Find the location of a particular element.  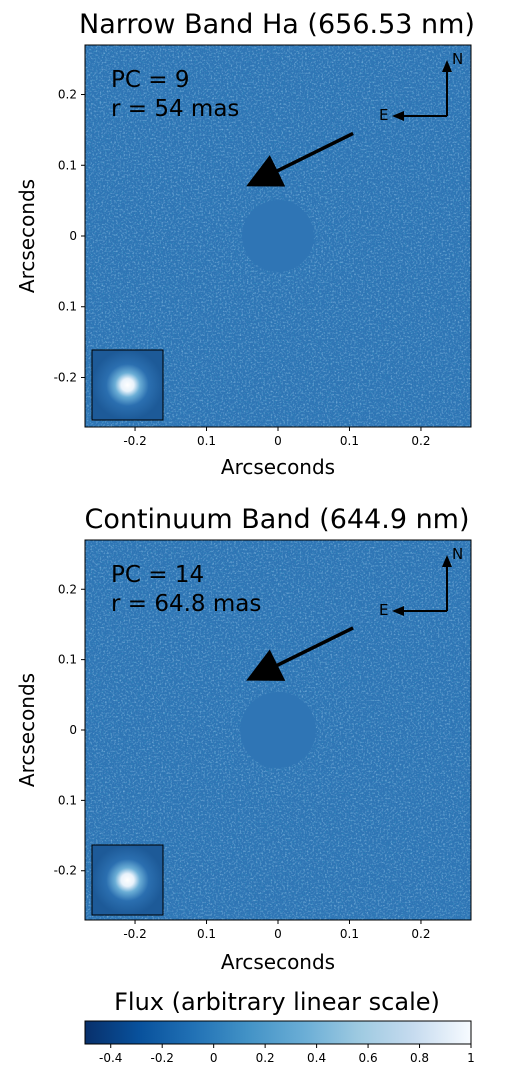

colorbar-tick-label: 1 is located at coordinates (471, 1058).